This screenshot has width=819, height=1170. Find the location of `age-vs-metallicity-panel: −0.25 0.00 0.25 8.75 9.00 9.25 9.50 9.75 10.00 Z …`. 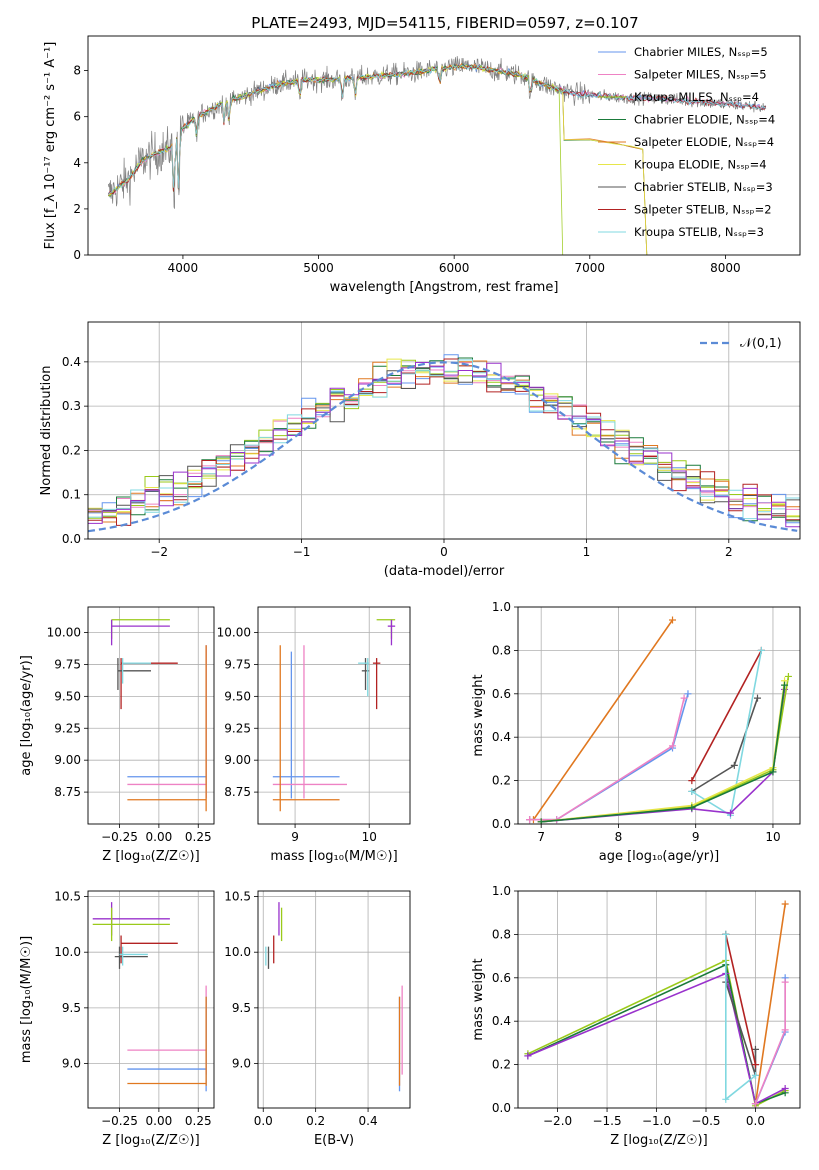

age-vs-metallicity-panel: −0.25 0.00 0.25 8.75 9.00 9.25 9.50 9.75 10.00 Z … is located at coordinates (117, 735).